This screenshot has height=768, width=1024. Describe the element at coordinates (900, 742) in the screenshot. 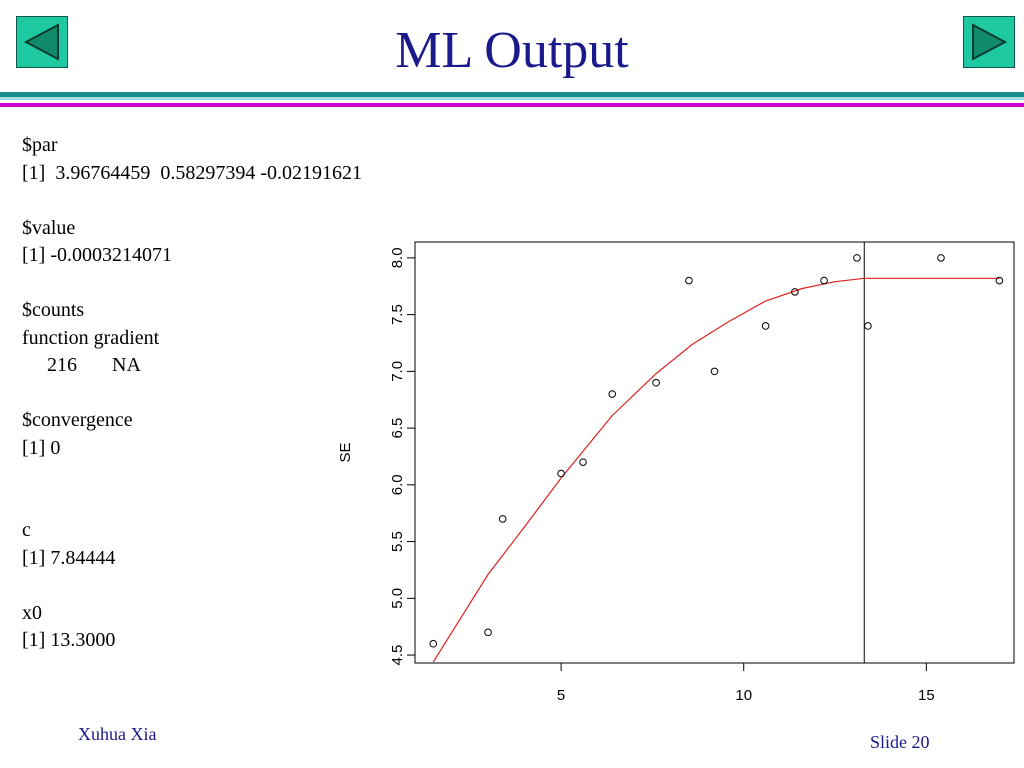

I see `slide-number: Slide 20` at that location.